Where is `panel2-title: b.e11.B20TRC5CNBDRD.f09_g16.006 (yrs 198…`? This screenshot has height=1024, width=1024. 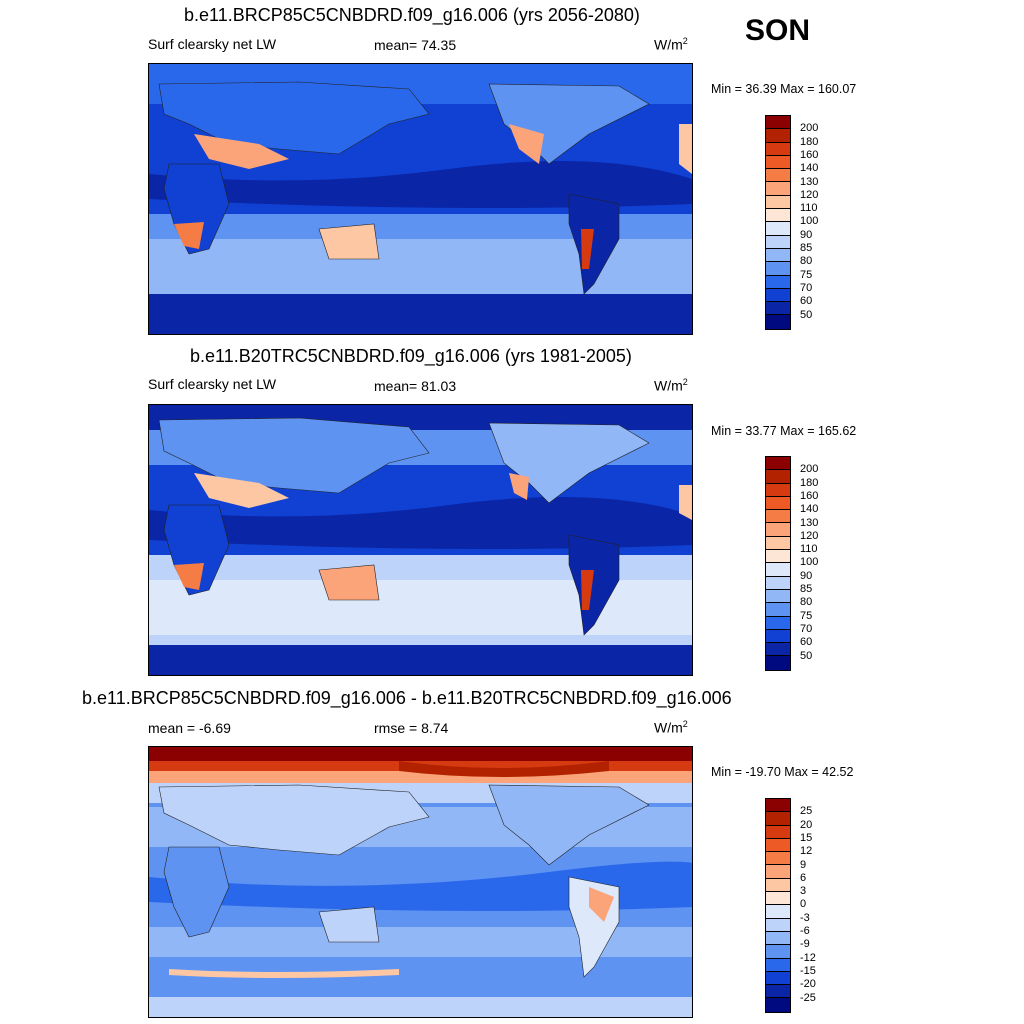 panel2-title: b.e11.B20TRC5CNBDRD.f09_g16.006 (yrs 198… is located at coordinates (411, 356).